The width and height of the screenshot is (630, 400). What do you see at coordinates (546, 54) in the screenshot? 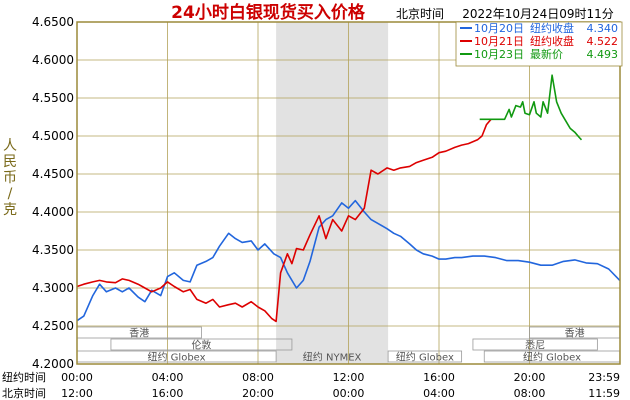
I see `legend-desc: 最新价` at bounding box center [546, 54].